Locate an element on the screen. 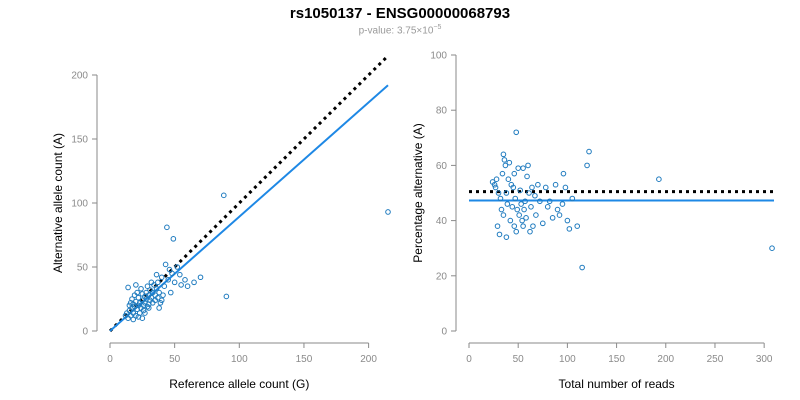  chart-title: rs1050137 - ENSG00000068793 is located at coordinates (400, 13).